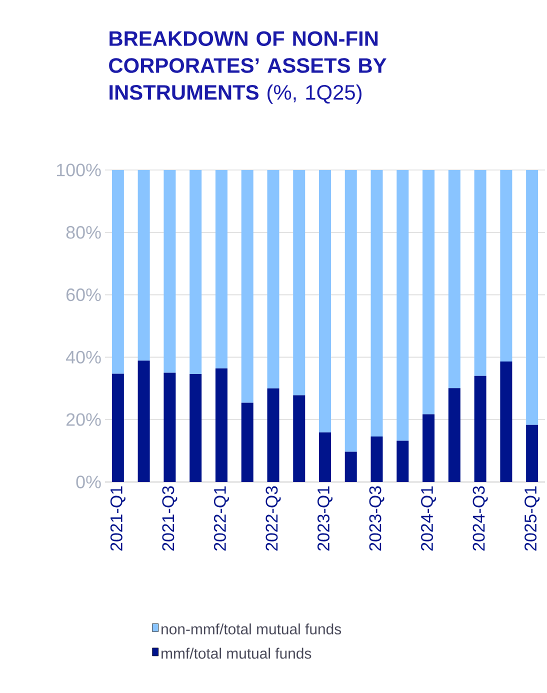 The width and height of the screenshot is (547, 693). I want to click on y-tick-label: 40%, so click(83, 357).